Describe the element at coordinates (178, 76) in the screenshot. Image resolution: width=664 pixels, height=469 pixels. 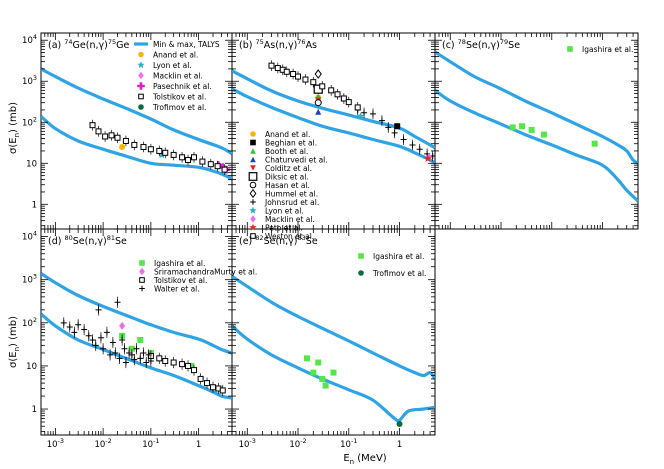
I see `legend-a-2-label: Macklin et al.` at that location.